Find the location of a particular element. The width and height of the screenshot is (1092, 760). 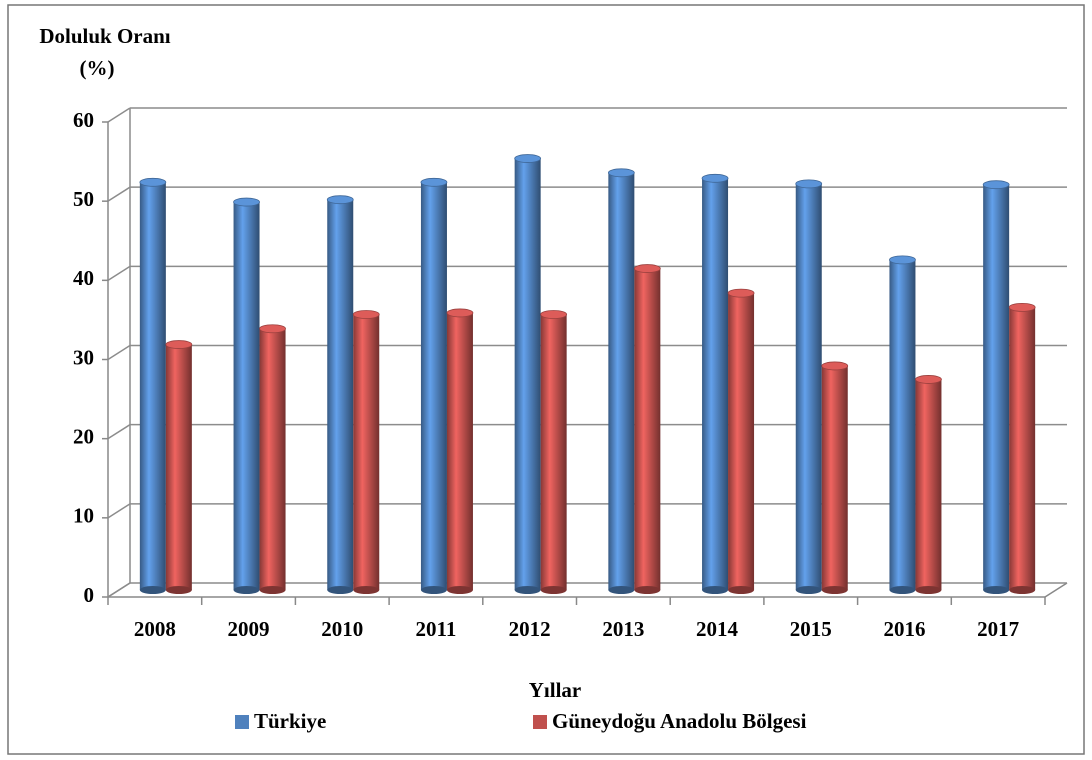

floor-edge is located at coordinates (1056, 590).